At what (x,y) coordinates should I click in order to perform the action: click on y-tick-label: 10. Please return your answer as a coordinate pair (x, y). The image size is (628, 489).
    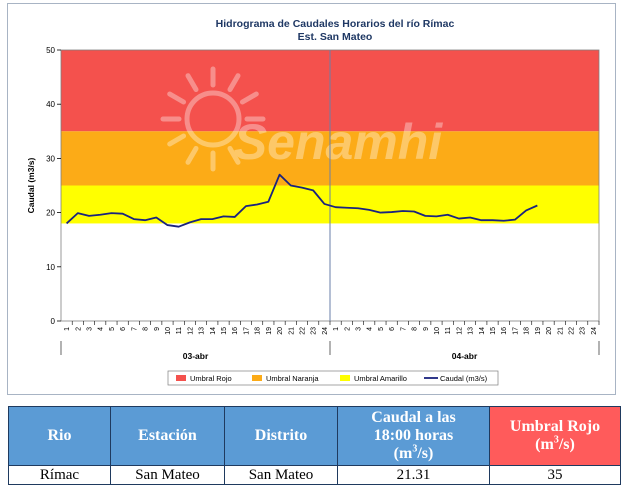
    Looking at the image, I should click on (50, 267).